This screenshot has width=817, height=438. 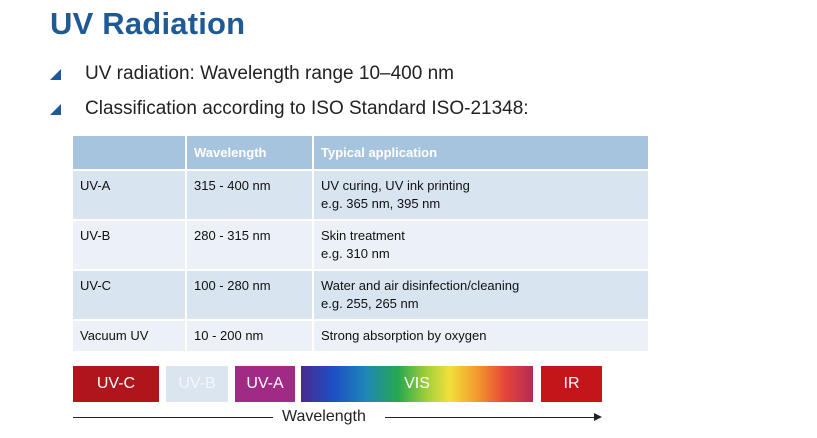 What do you see at coordinates (598, 417) in the screenshot?
I see `arrow-right-icon` at bounding box center [598, 417].